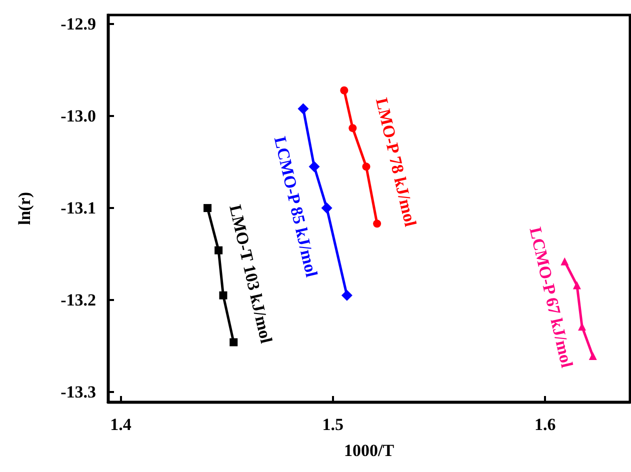 This screenshot has width=631, height=472. I want to click on text: LCMO-P 67 kJ/mol, so click(551, 297).